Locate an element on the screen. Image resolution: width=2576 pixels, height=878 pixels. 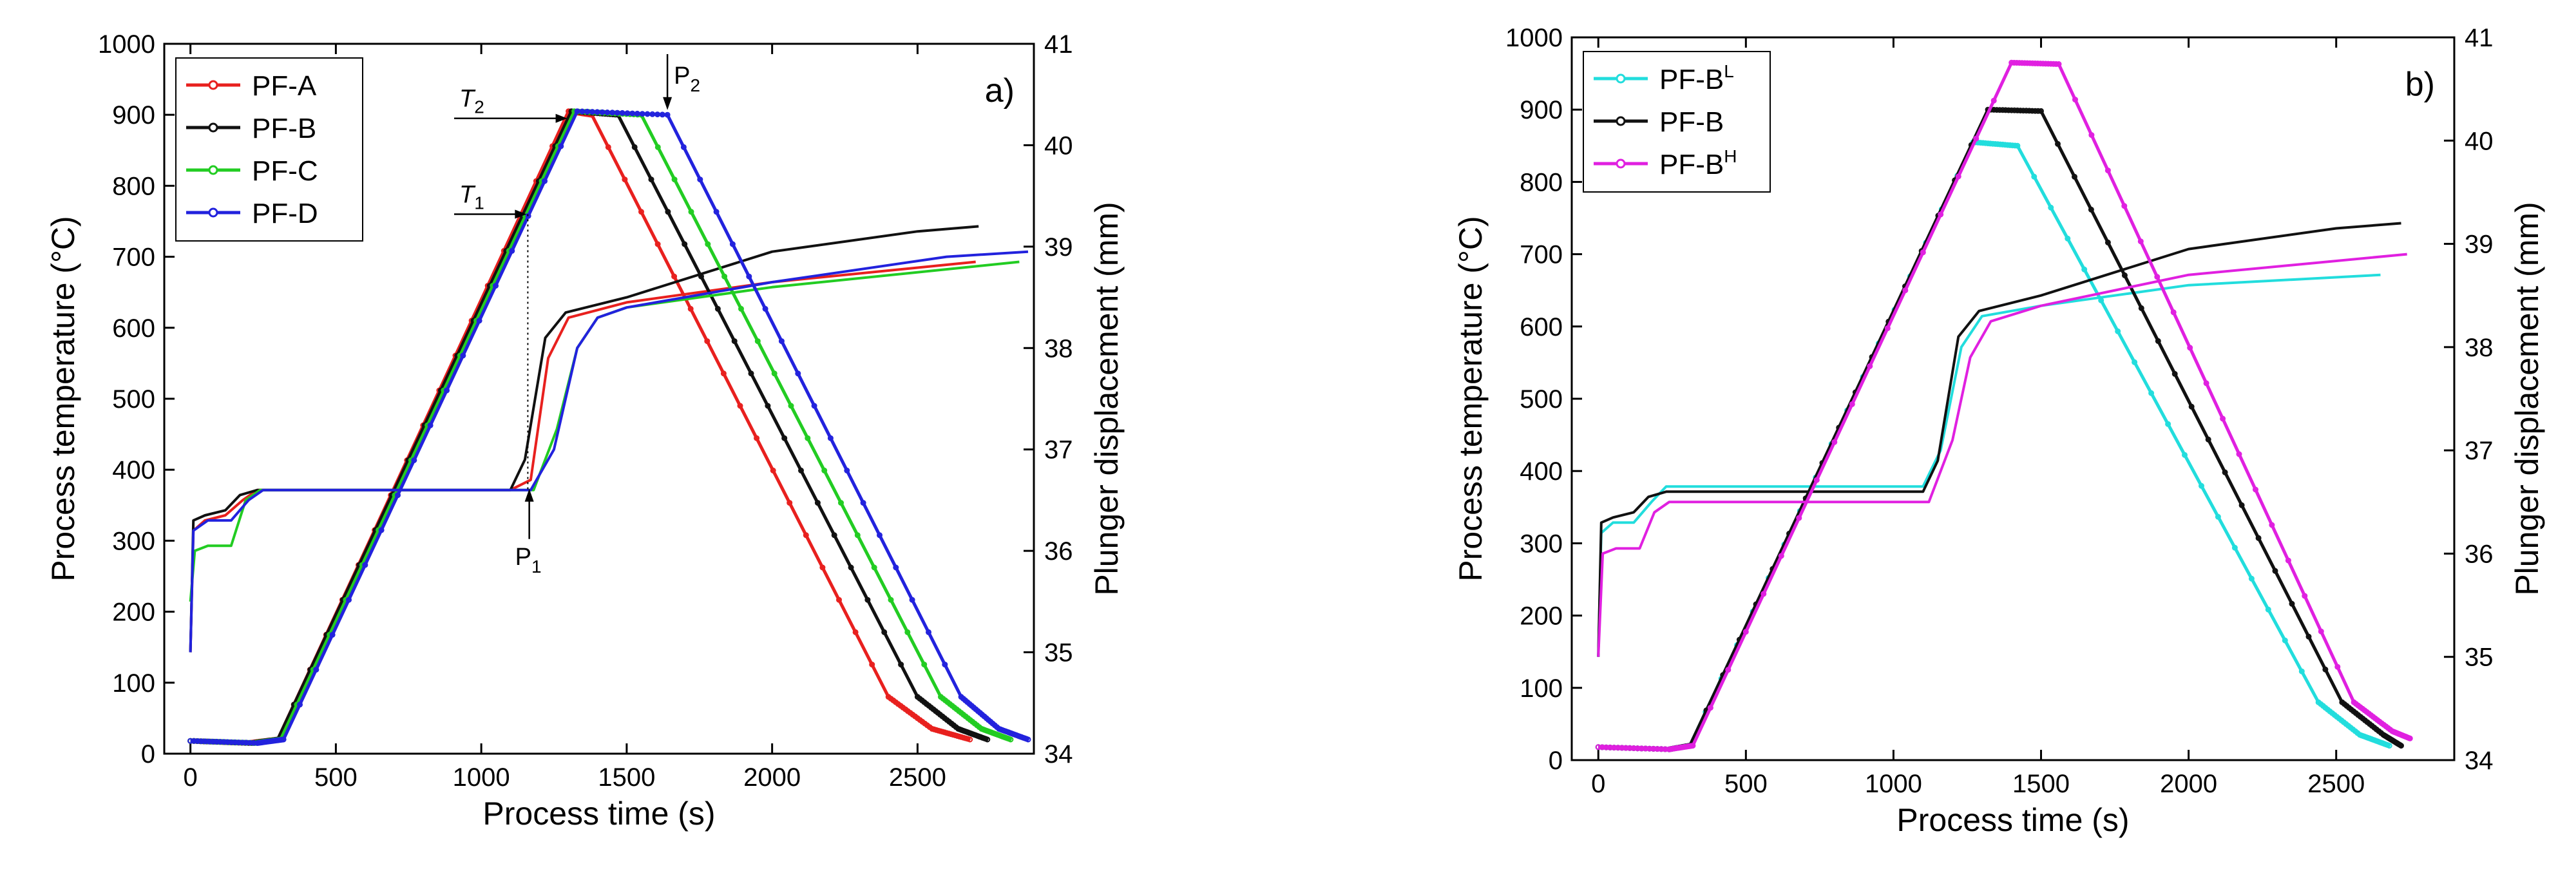
y-left-axis-label: Process temperature (°C) is located at coordinates (63, 399).